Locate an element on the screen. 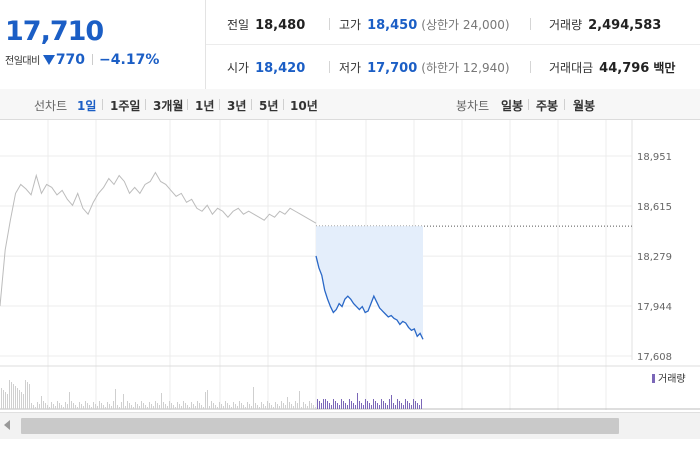 Image resolution: width=700 pixels, height=450 pixels. amount-unit: 백만 is located at coordinates (664, 68).